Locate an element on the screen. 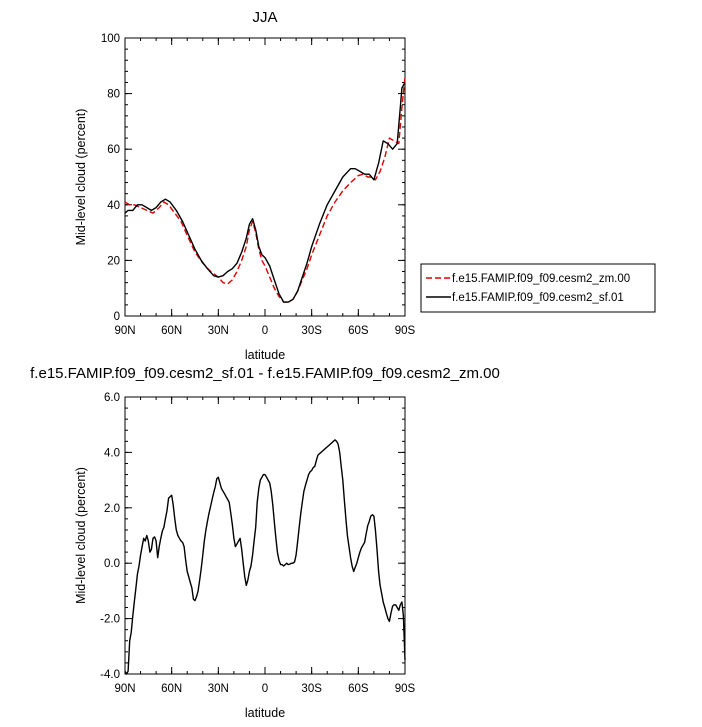  y-tick-label: 2.0 is located at coordinates (112, 509).